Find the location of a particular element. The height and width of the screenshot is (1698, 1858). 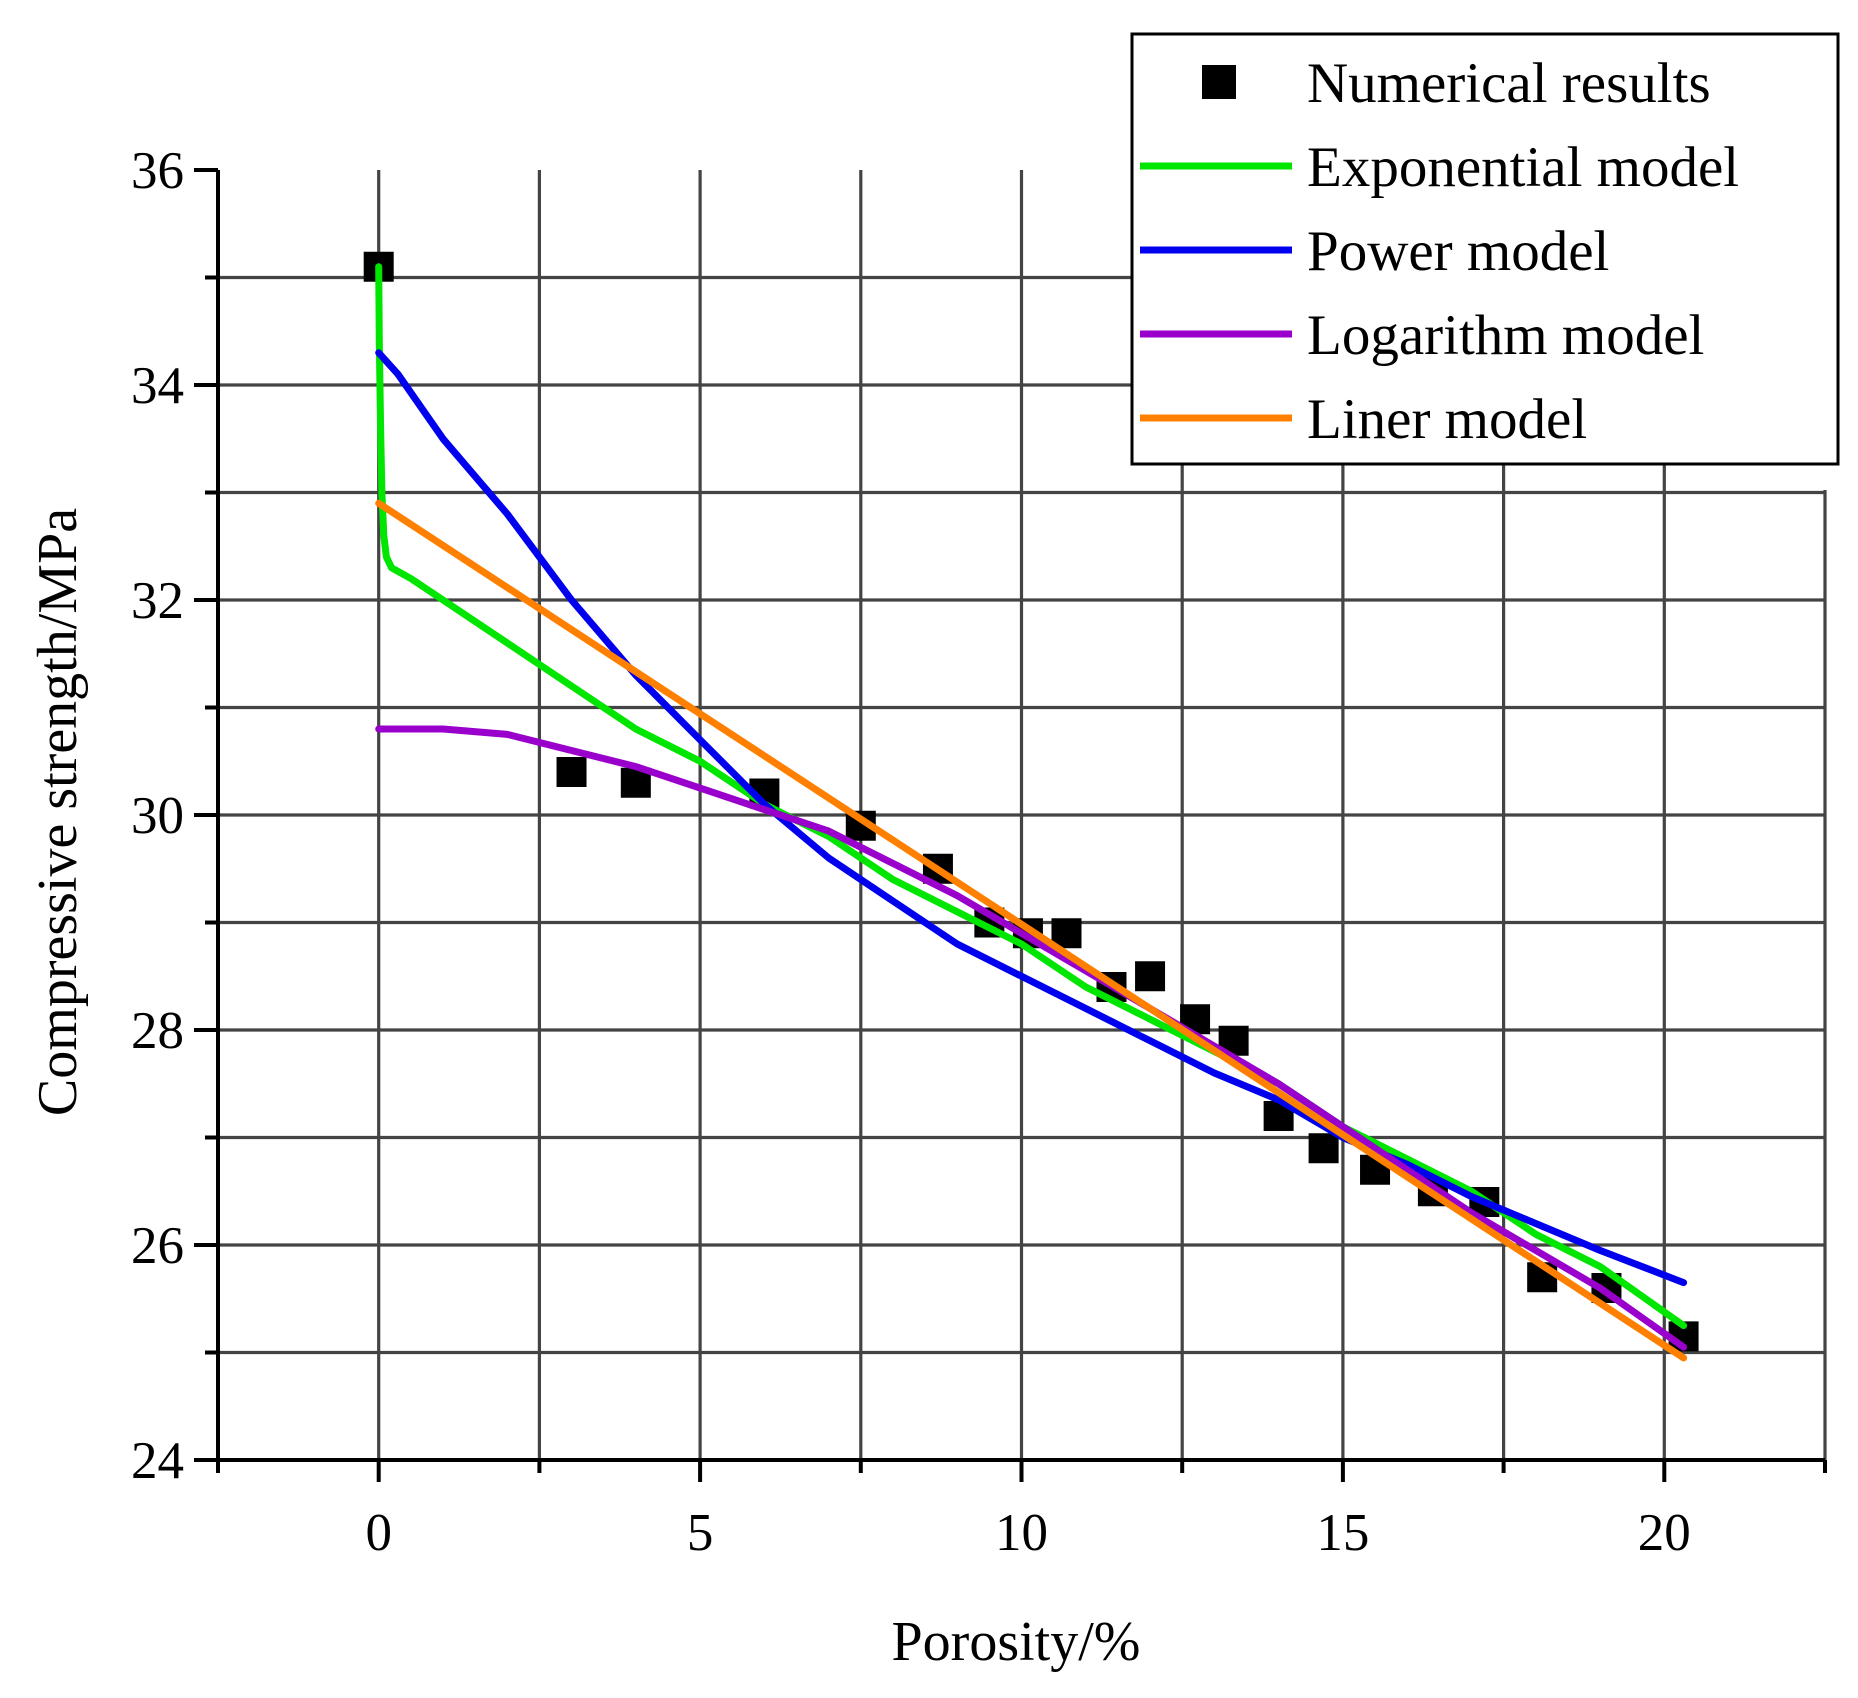

legend-label: Numerical results is located at coordinates (1509, 83).